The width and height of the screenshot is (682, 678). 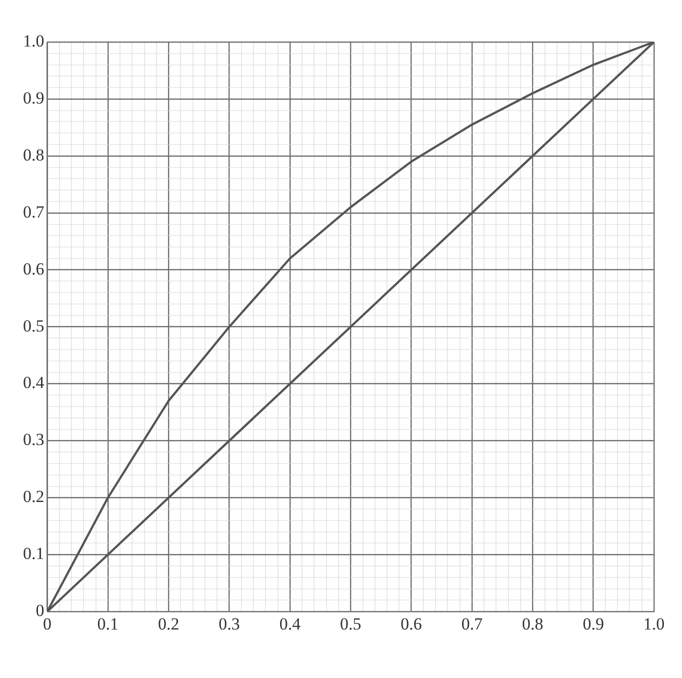 What do you see at coordinates (654, 624) in the screenshot?
I see `x-tick-label: 1.0` at bounding box center [654, 624].